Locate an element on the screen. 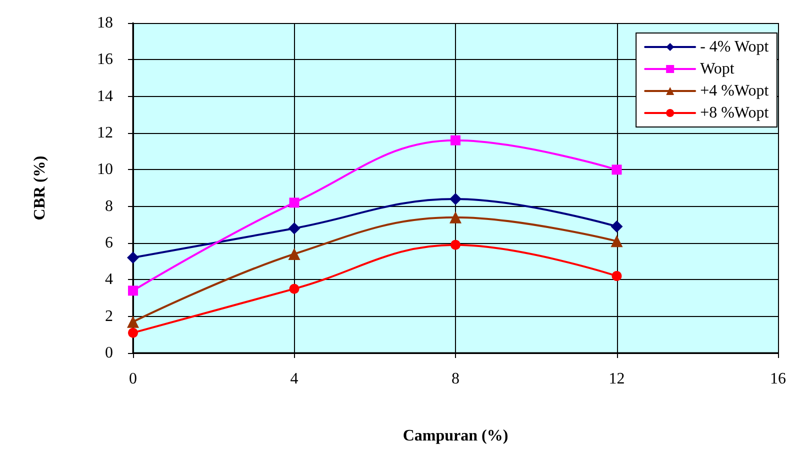 The image size is (789, 465). legend-label: - 4% Wopt is located at coordinates (735, 47).